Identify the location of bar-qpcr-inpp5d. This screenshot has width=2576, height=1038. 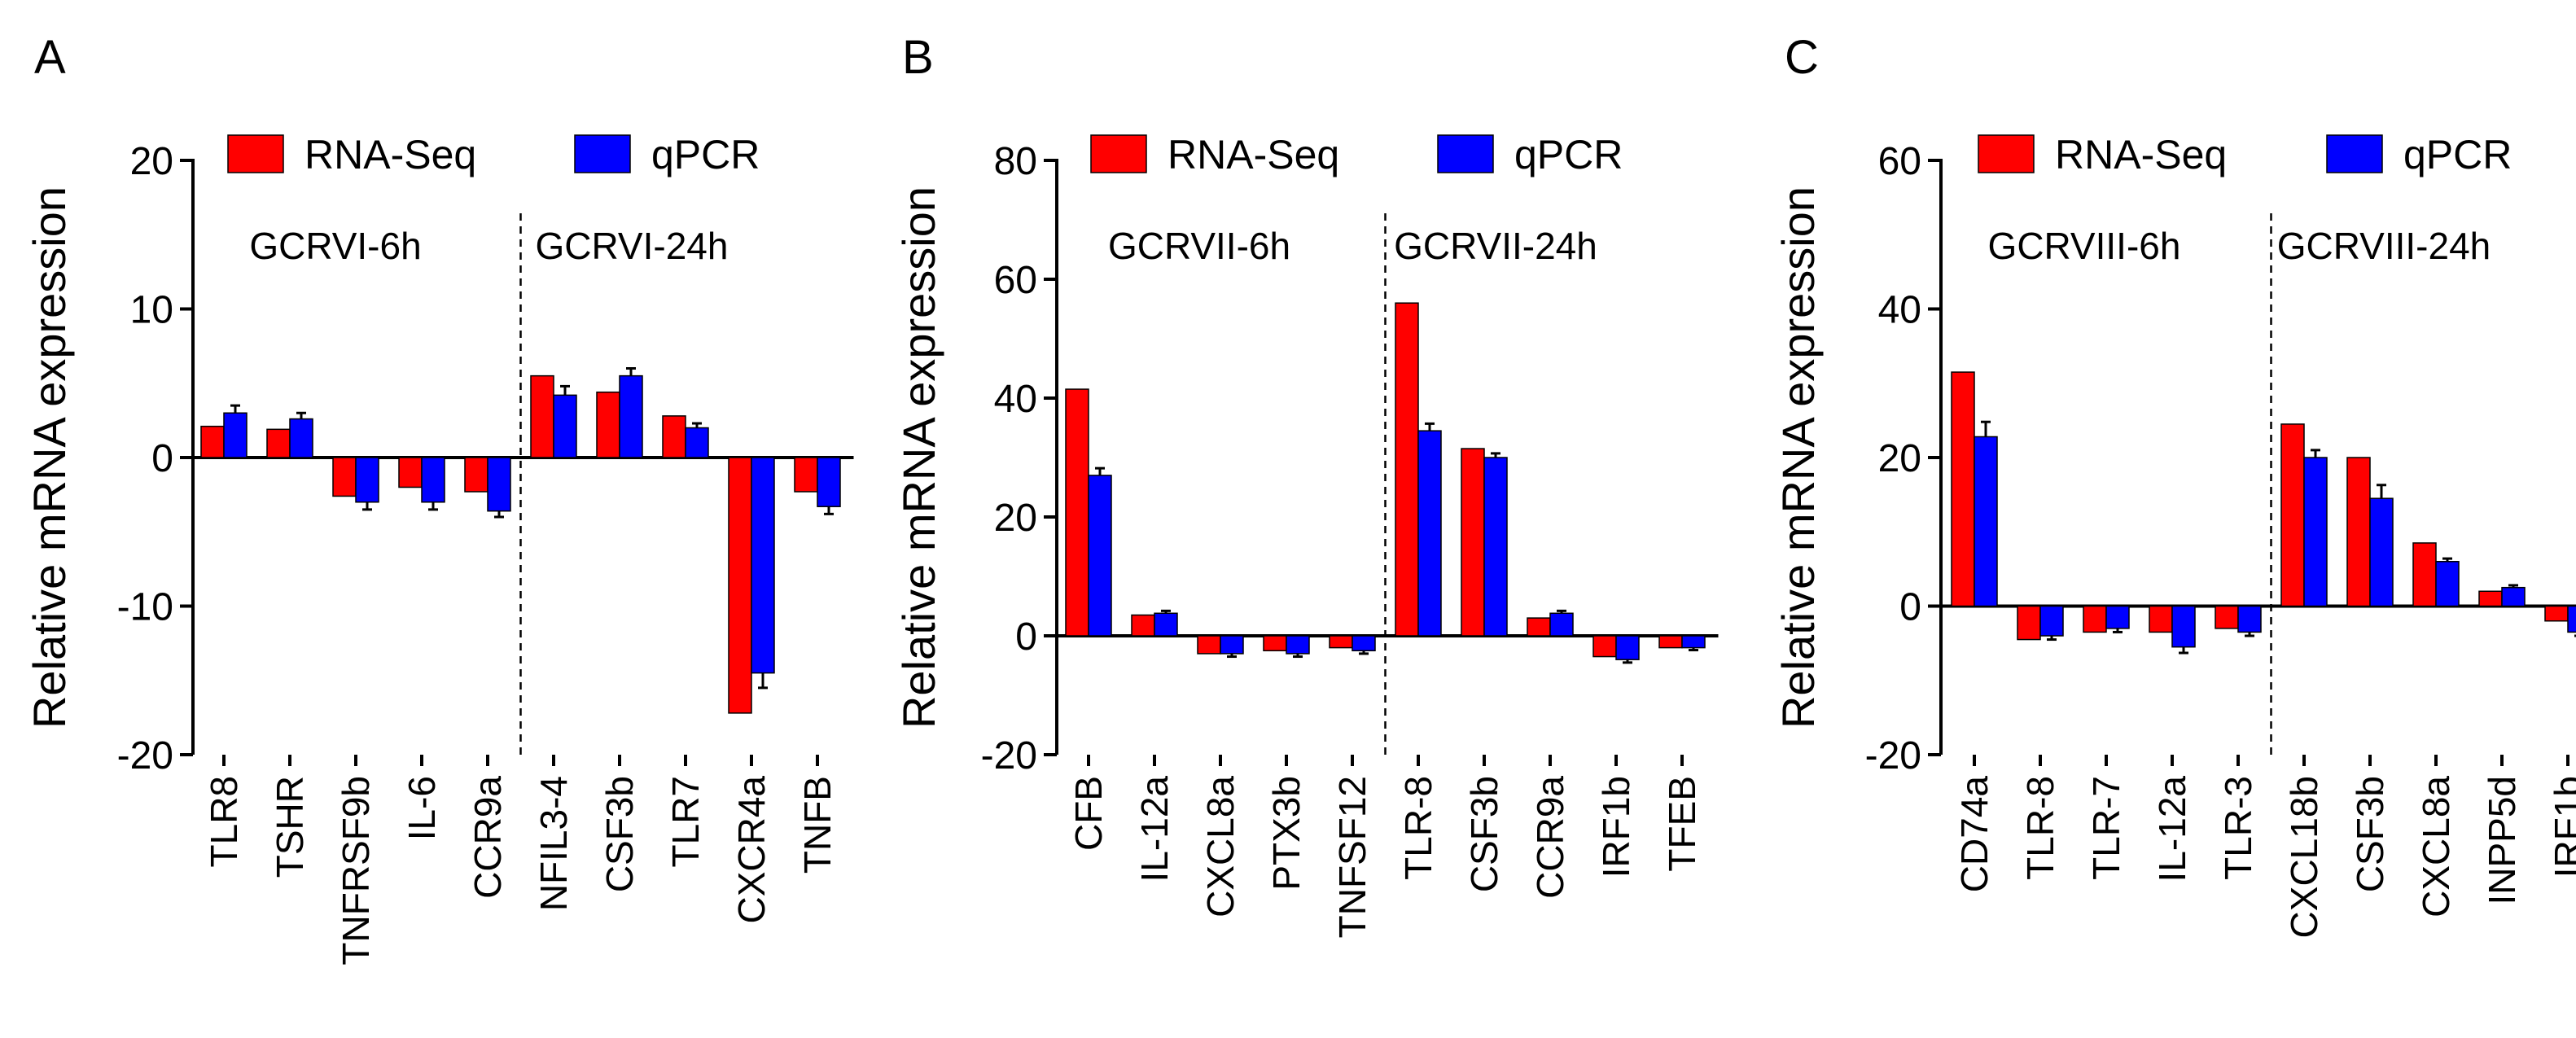
(2513, 596).